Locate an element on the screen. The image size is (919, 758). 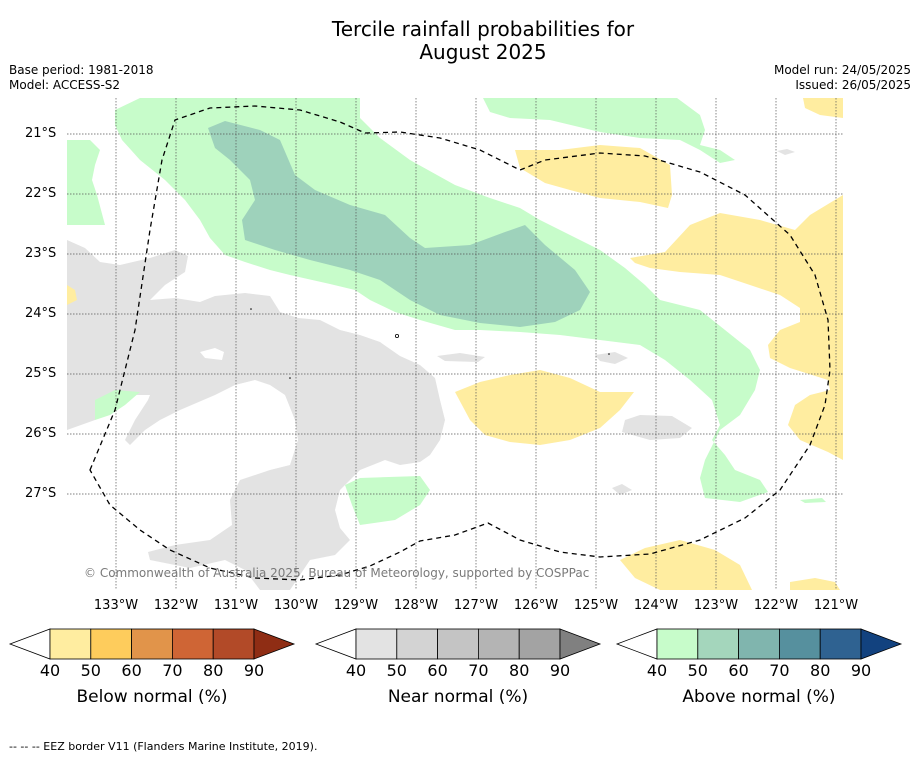
below-normal-se-corner is located at coordinates (815, 584).